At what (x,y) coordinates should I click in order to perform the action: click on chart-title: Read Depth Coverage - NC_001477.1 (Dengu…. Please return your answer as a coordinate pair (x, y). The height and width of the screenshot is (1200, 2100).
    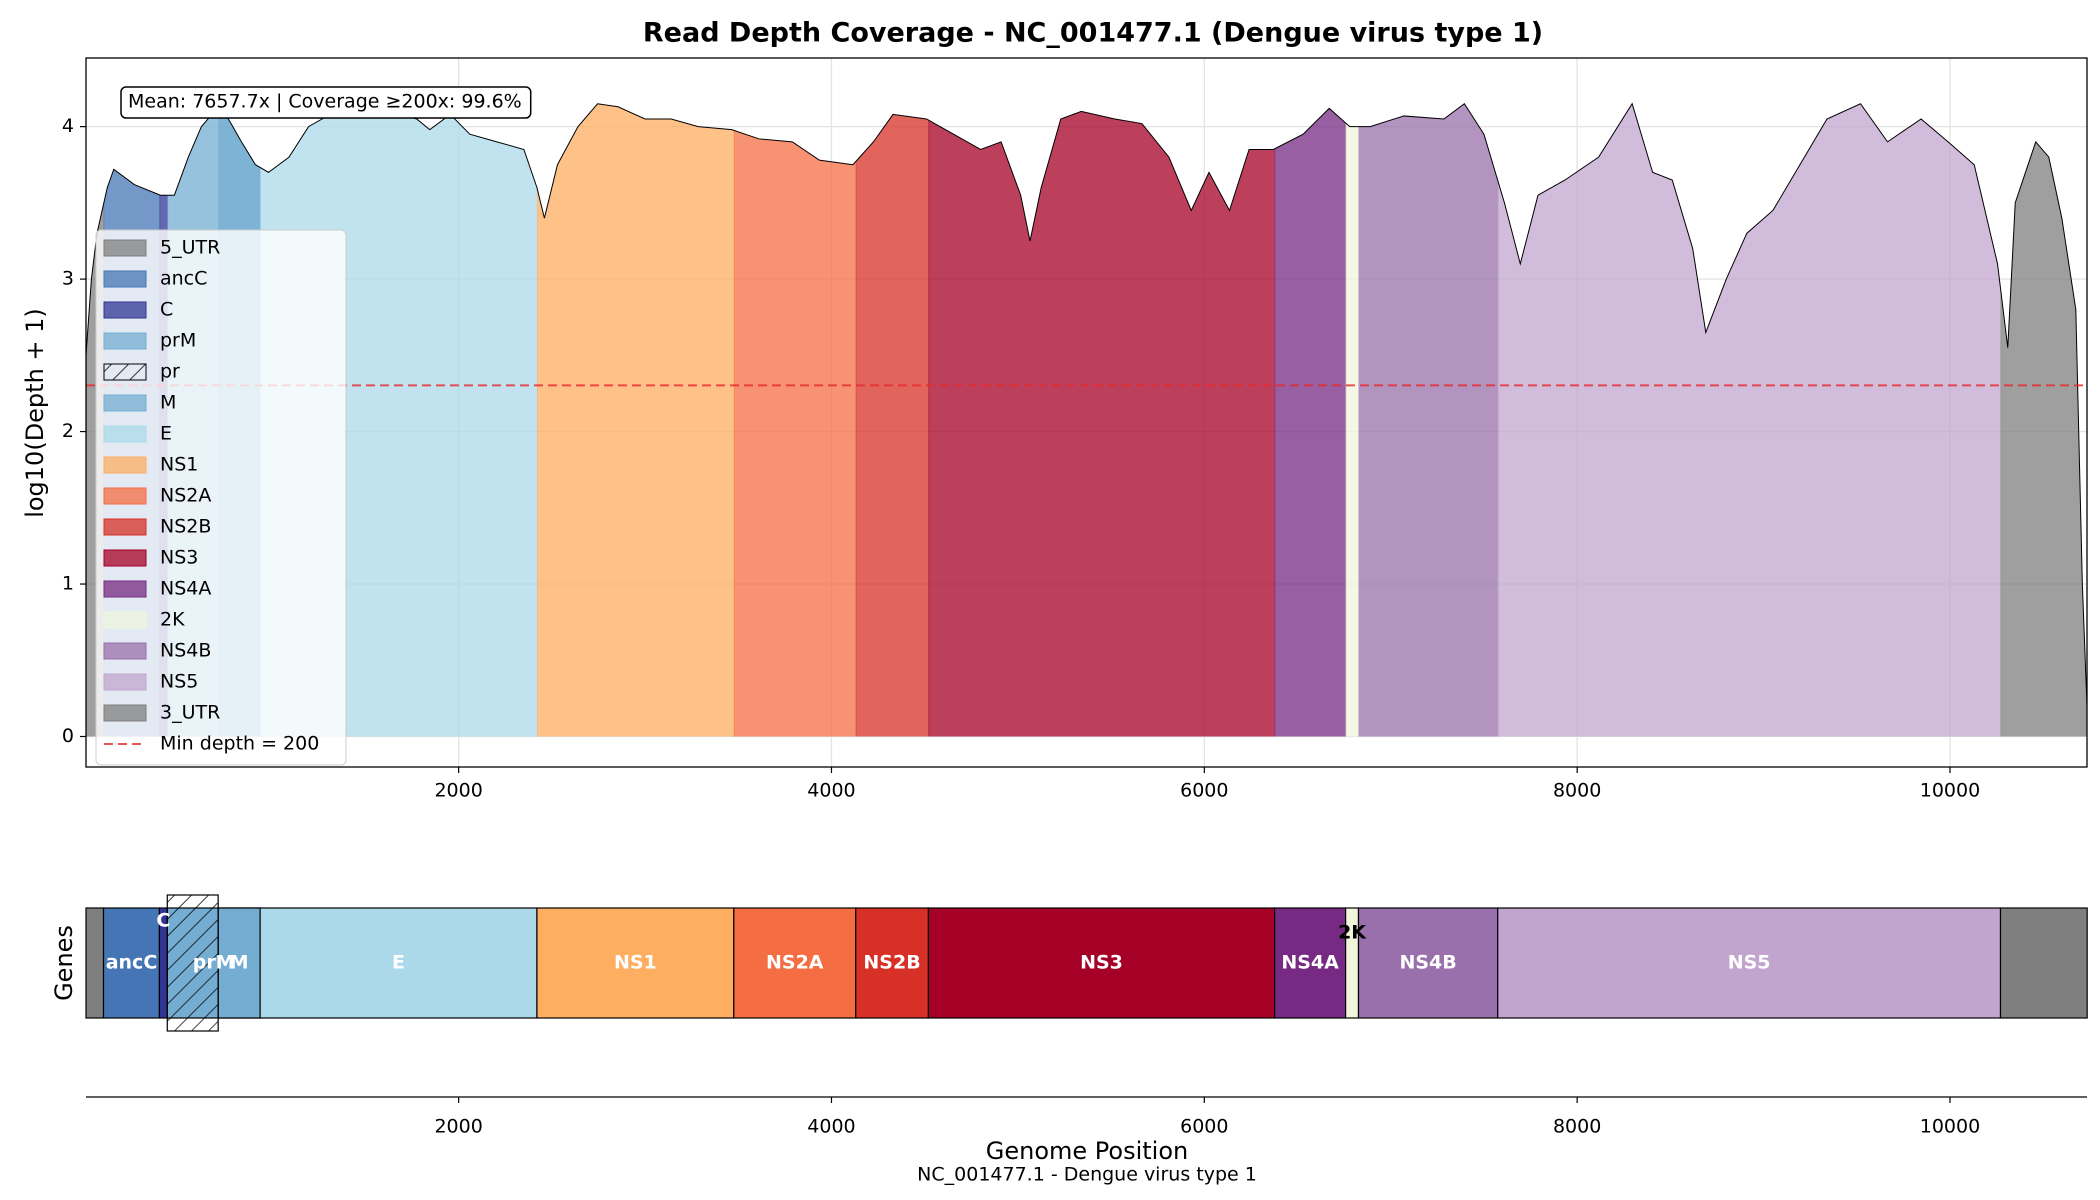
    Looking at the image, I should click on (1093, 33).